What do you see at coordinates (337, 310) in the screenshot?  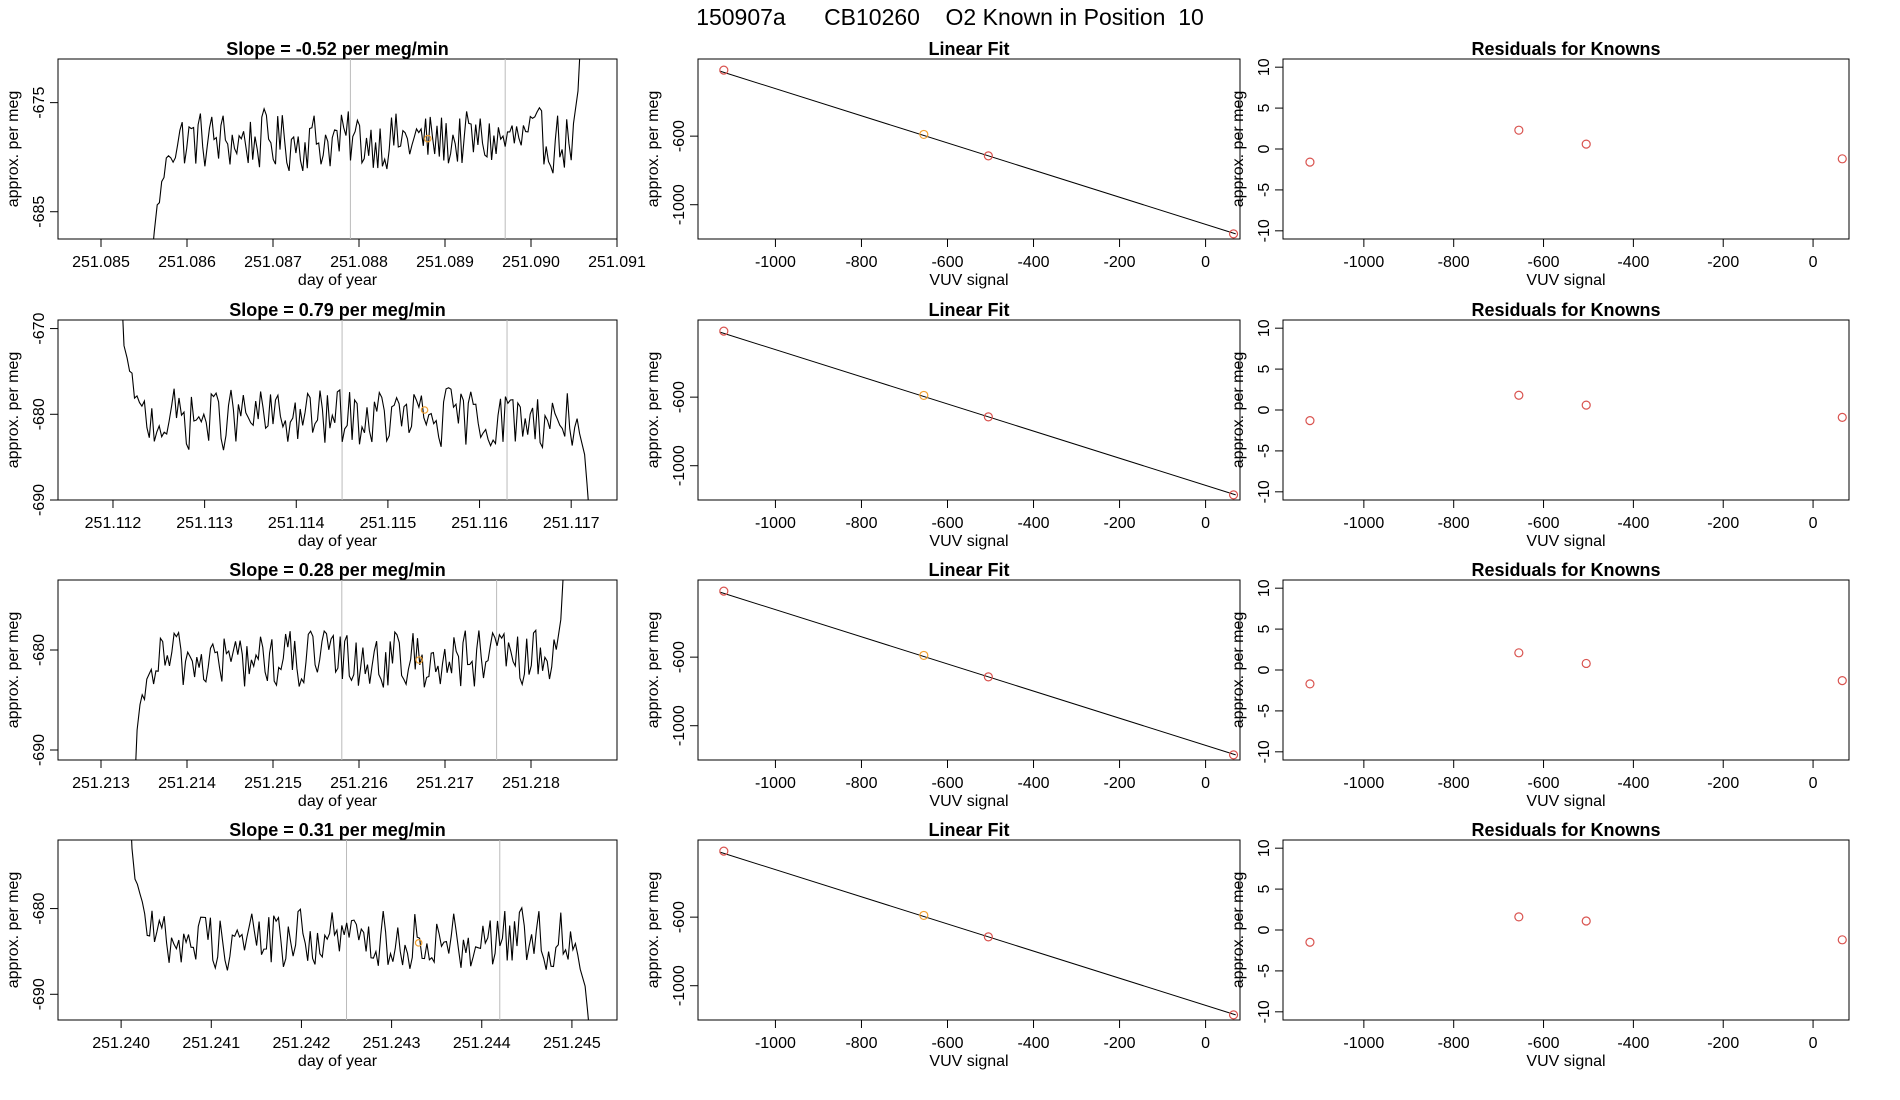 I see `chart-title: Slope = 0.79 per meg/min` at bounding box center [337, 310].